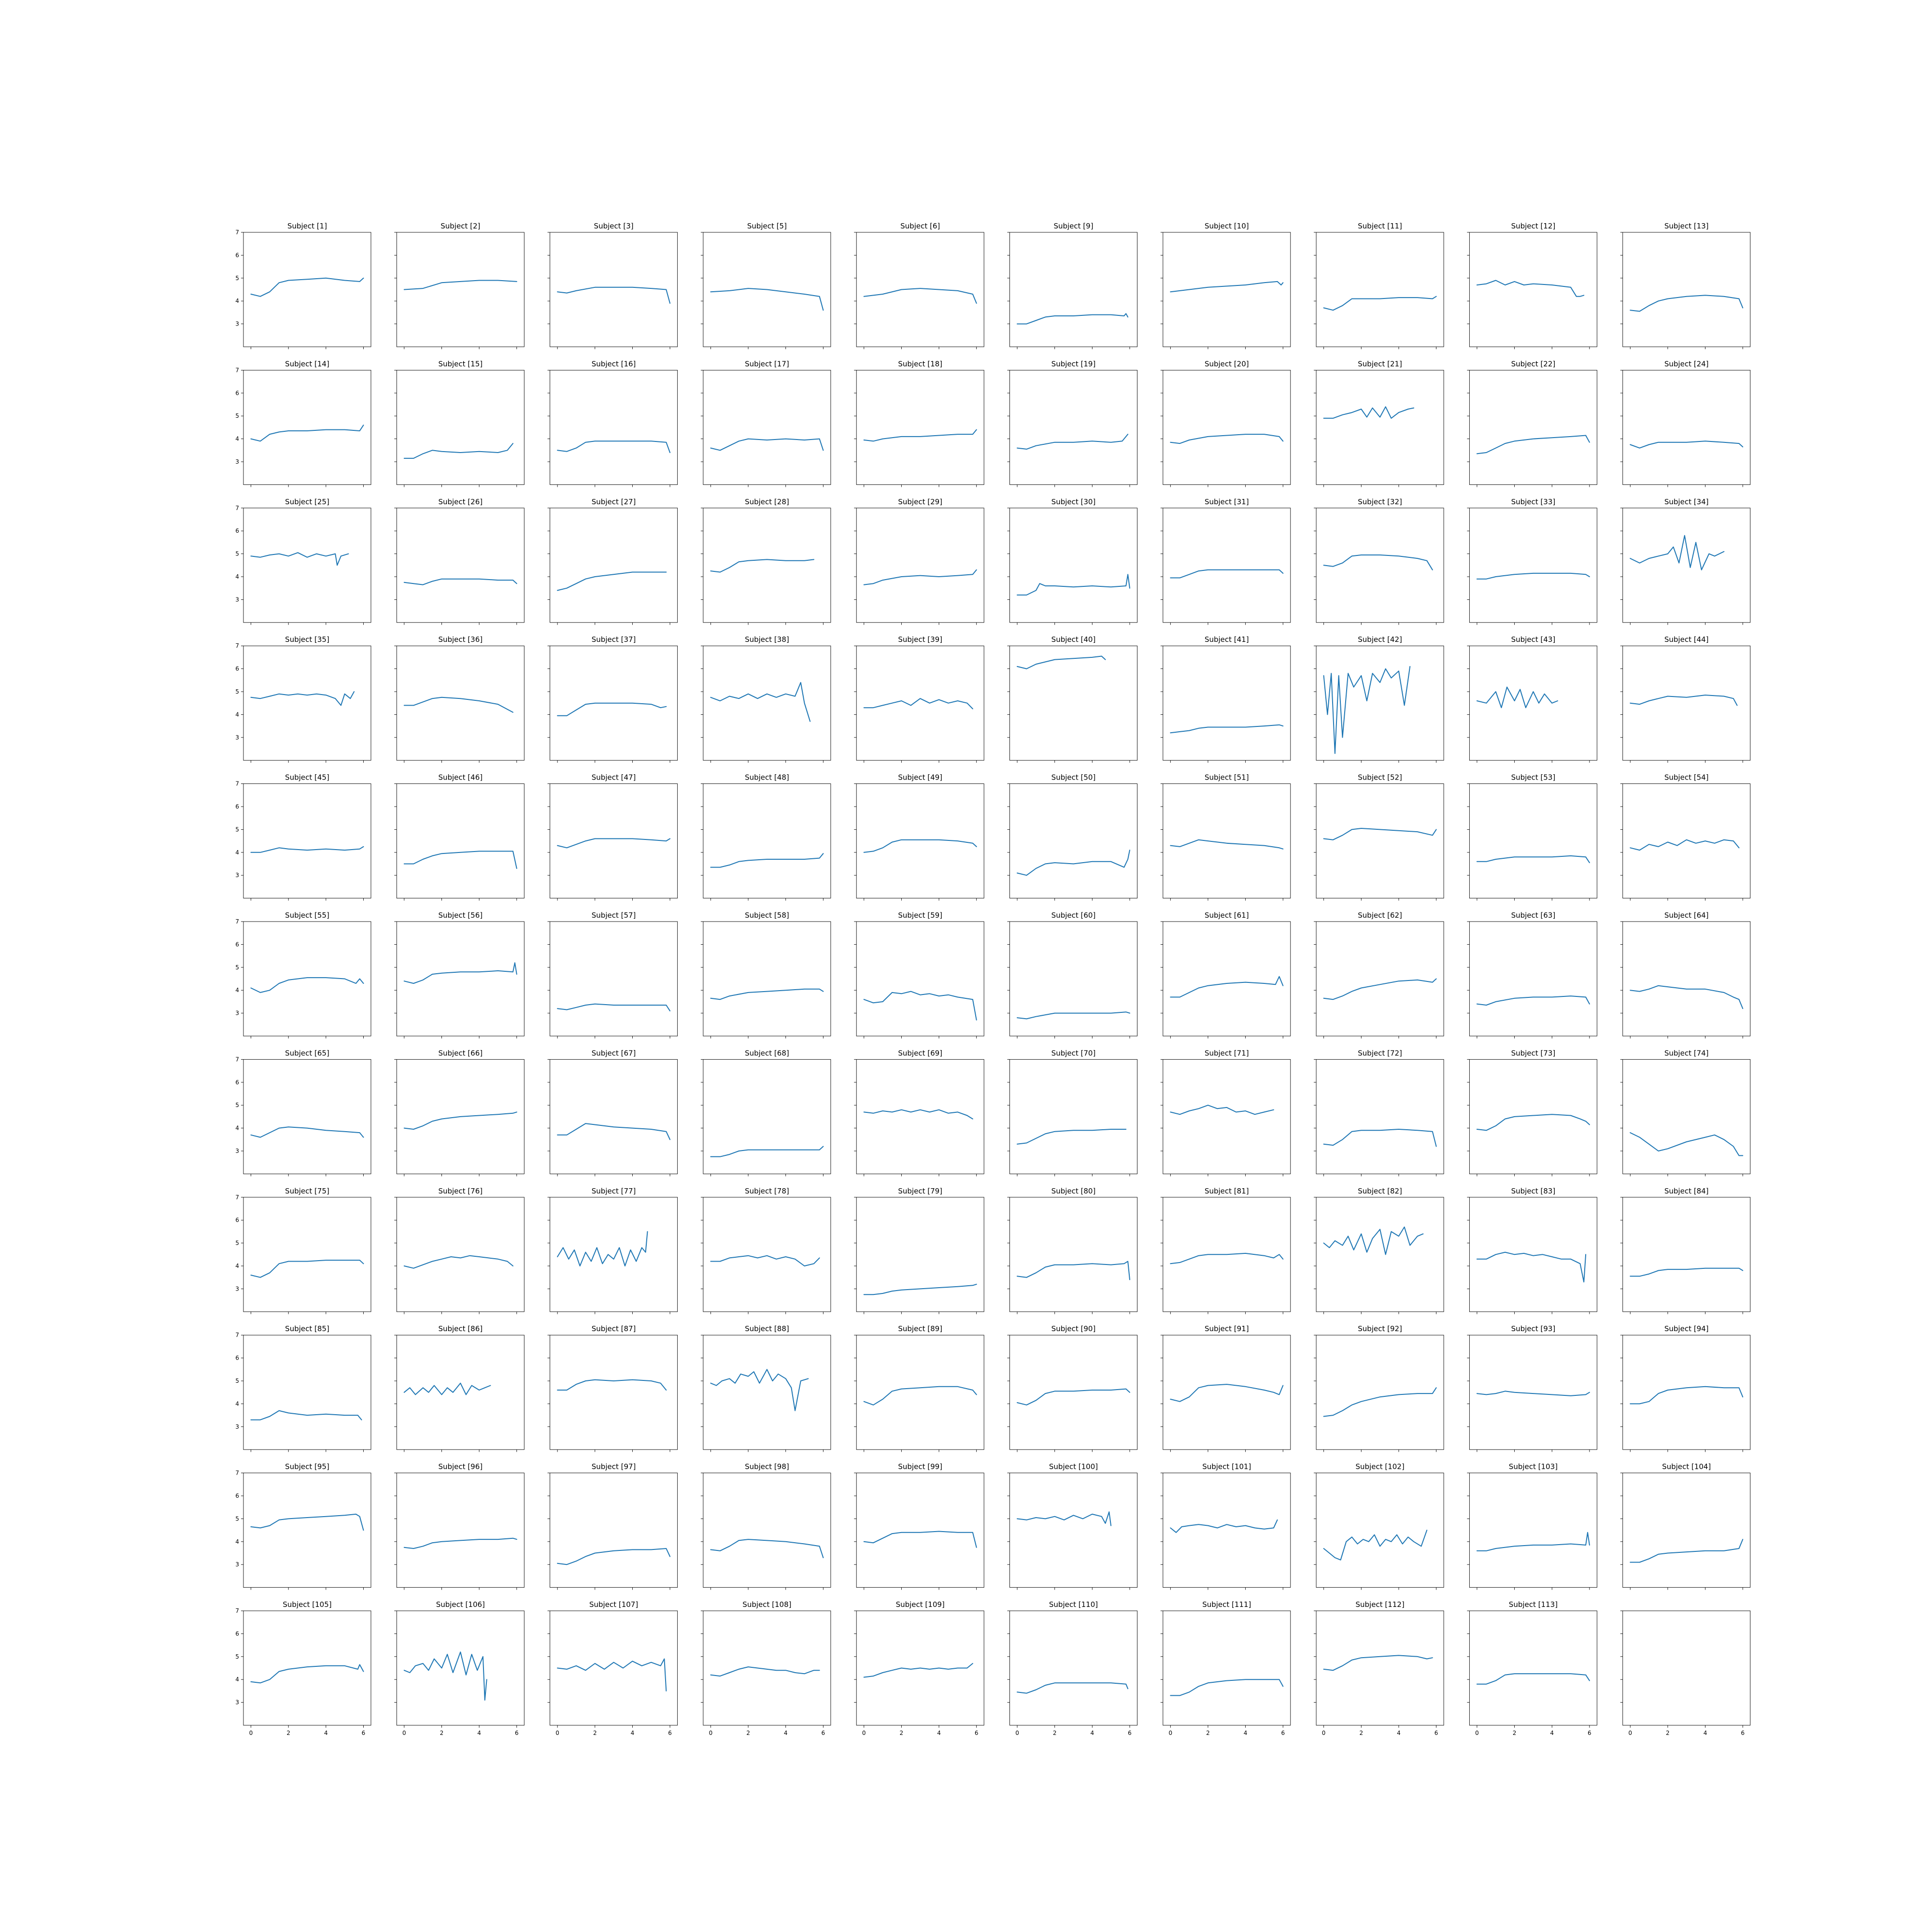 The width and height of the screenshot is (1932, 1932). I want to click on subplot: Subject [65] 3 4 5 6 7, so click(303, 1113).